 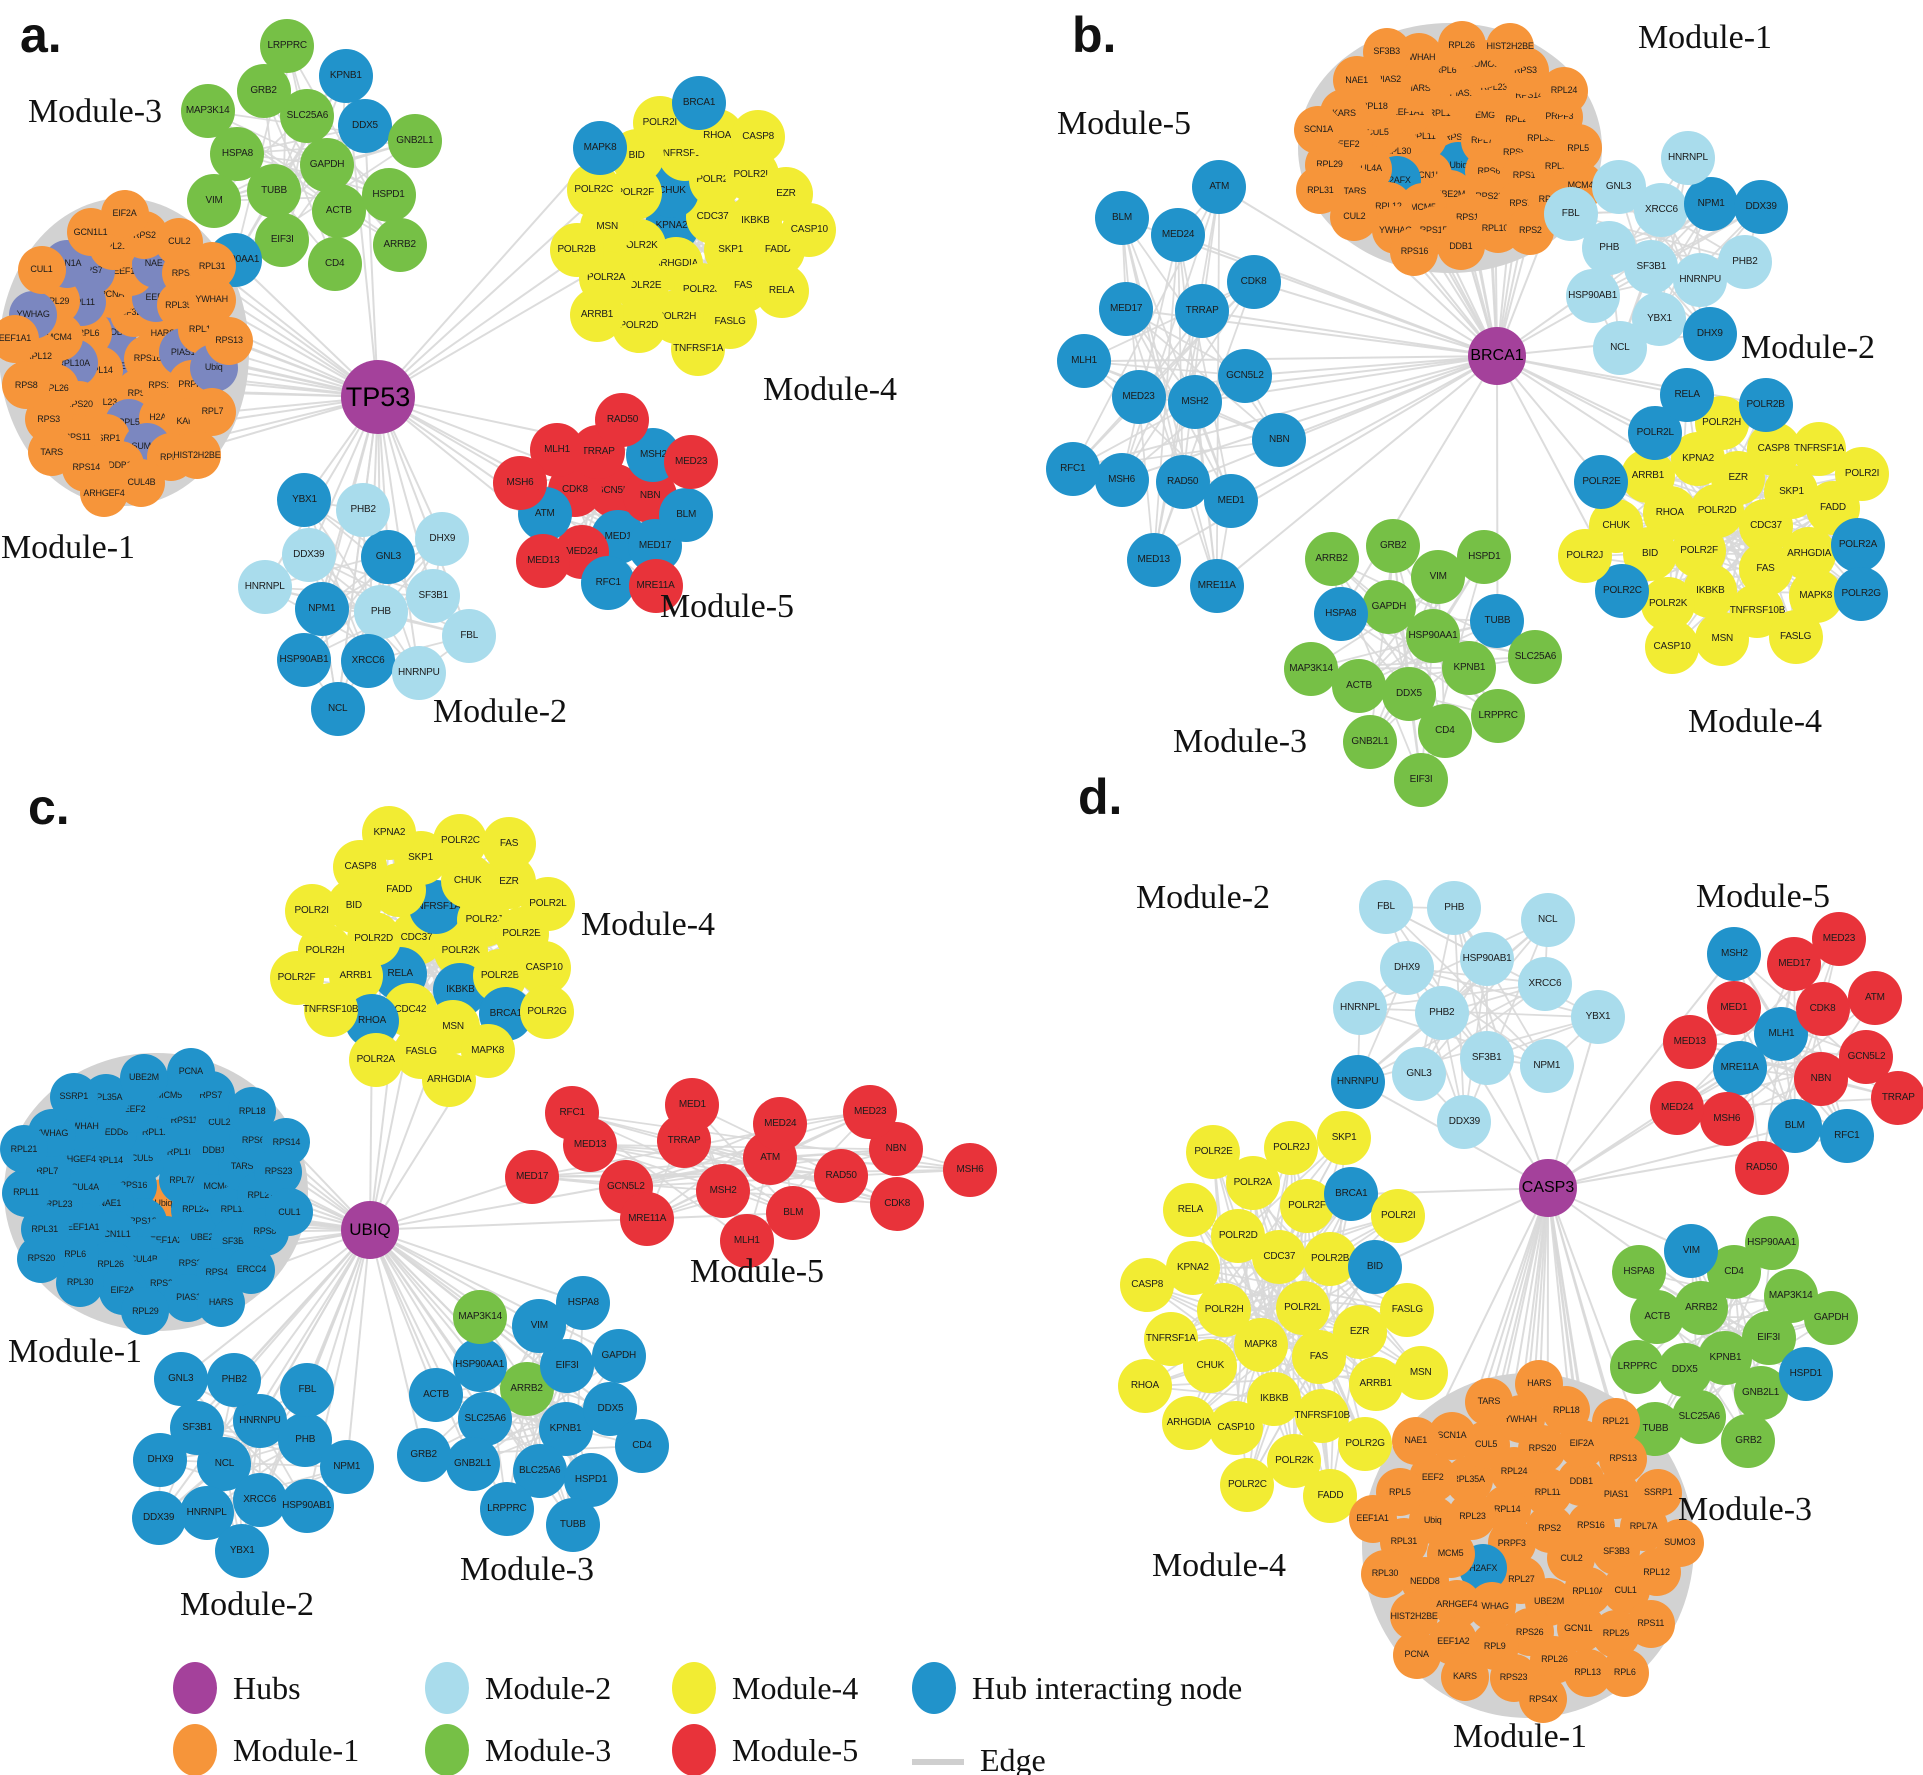 I want to click on node-kpnb1: KPNB1, so click(x=345, y=75).